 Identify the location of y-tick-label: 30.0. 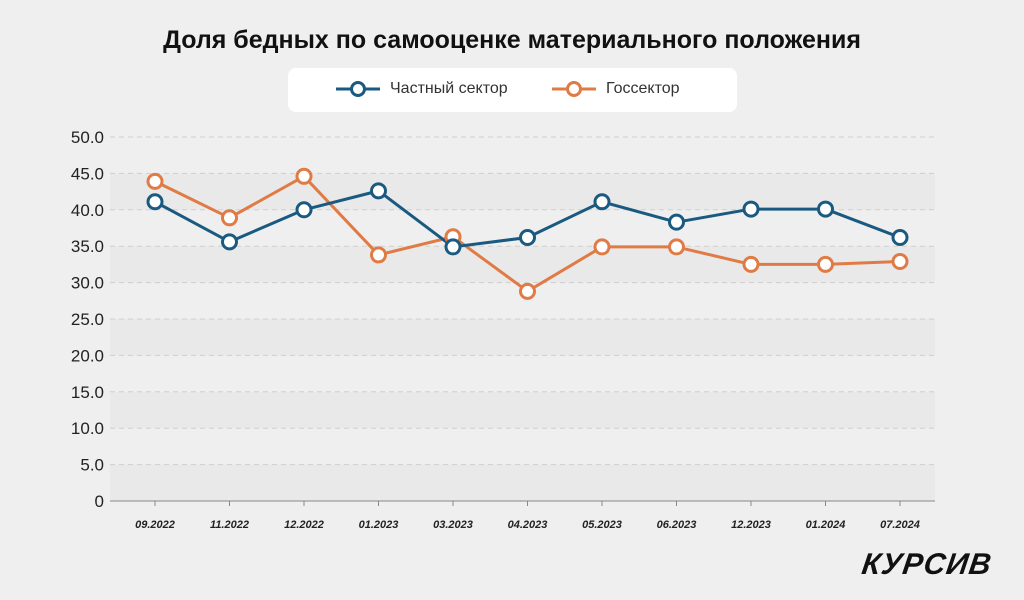
(87, 283).